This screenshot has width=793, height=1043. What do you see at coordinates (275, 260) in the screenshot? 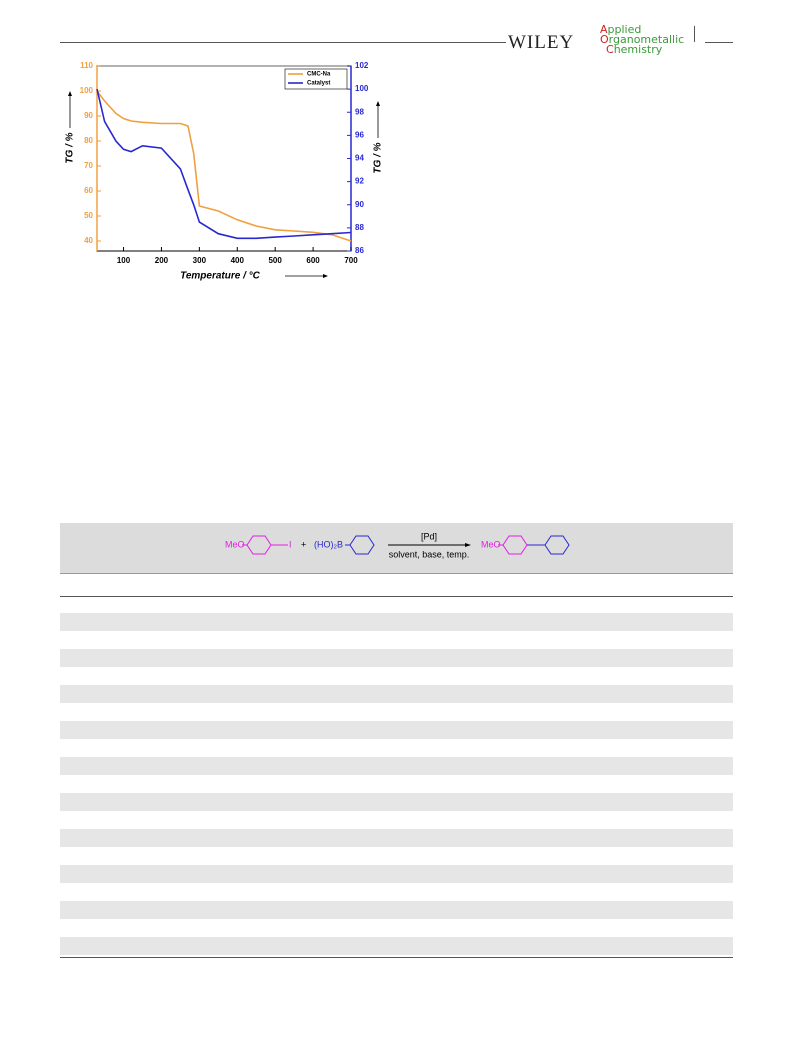
I see `x-tick-label: 500` at bounding box center [275, 260].